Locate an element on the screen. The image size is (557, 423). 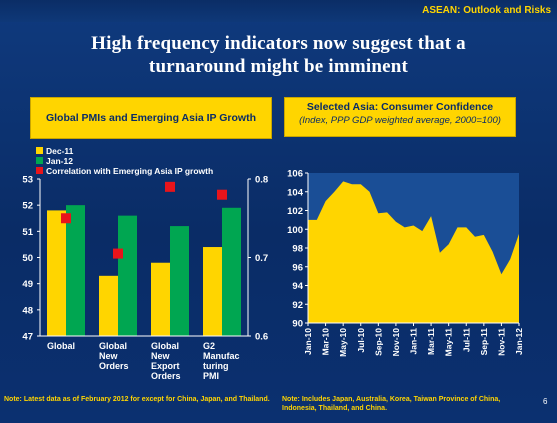
confidence-area is located at coordinates (413, 252).